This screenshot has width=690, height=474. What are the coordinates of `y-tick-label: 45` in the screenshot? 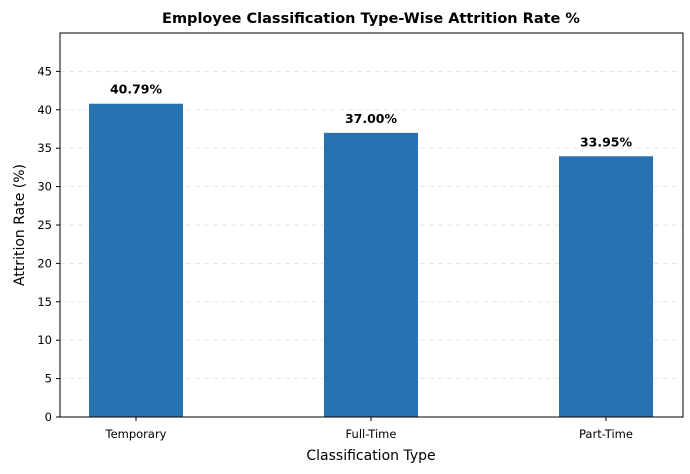 It's located at (44, 71).